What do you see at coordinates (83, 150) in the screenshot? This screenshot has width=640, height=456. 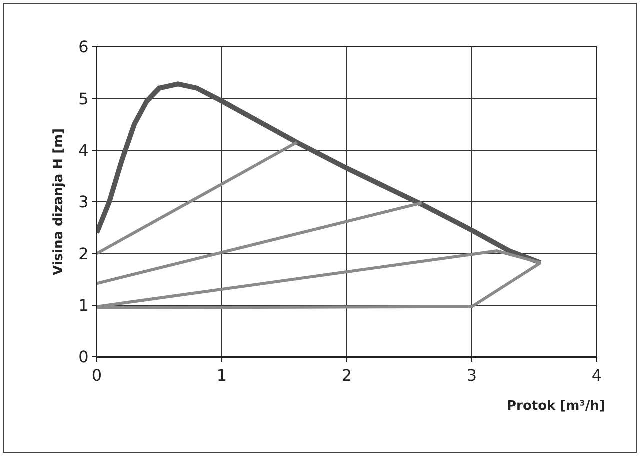 I see `y-tick-label: 4` at bounding box center [83, 150].